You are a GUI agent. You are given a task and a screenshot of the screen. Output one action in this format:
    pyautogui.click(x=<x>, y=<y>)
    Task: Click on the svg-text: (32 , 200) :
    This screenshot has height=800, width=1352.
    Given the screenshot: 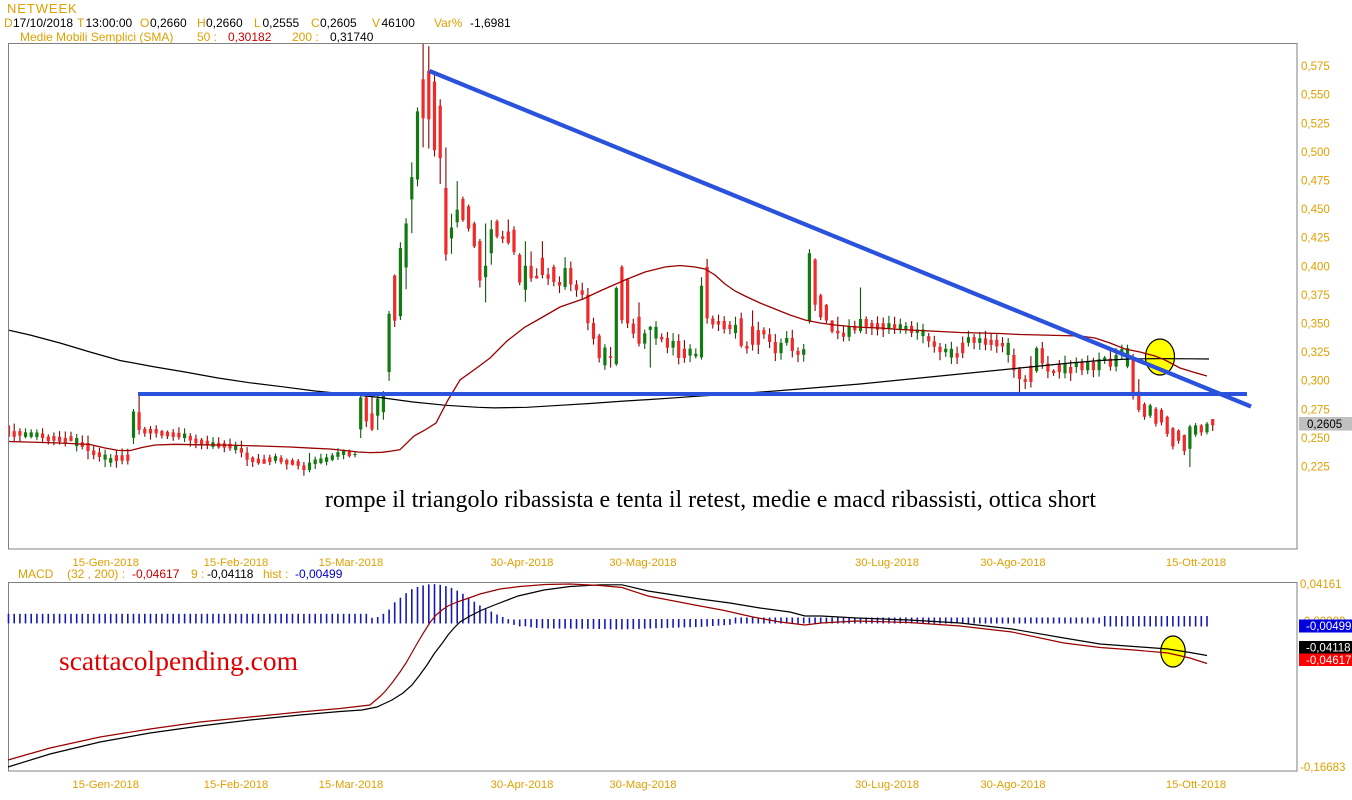 What is the action you would take?
    pyautogui.click(x=96, y=574)
    